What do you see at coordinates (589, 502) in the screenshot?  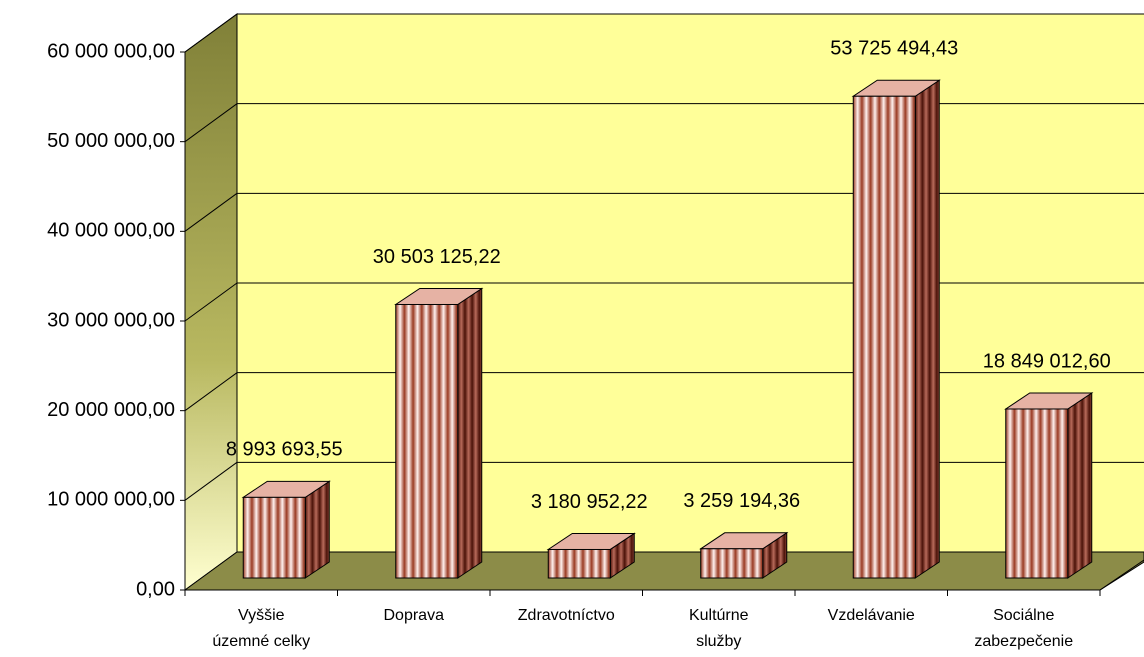 I see `value-label: 3 180 952,22` at bounding box center [589, 502].